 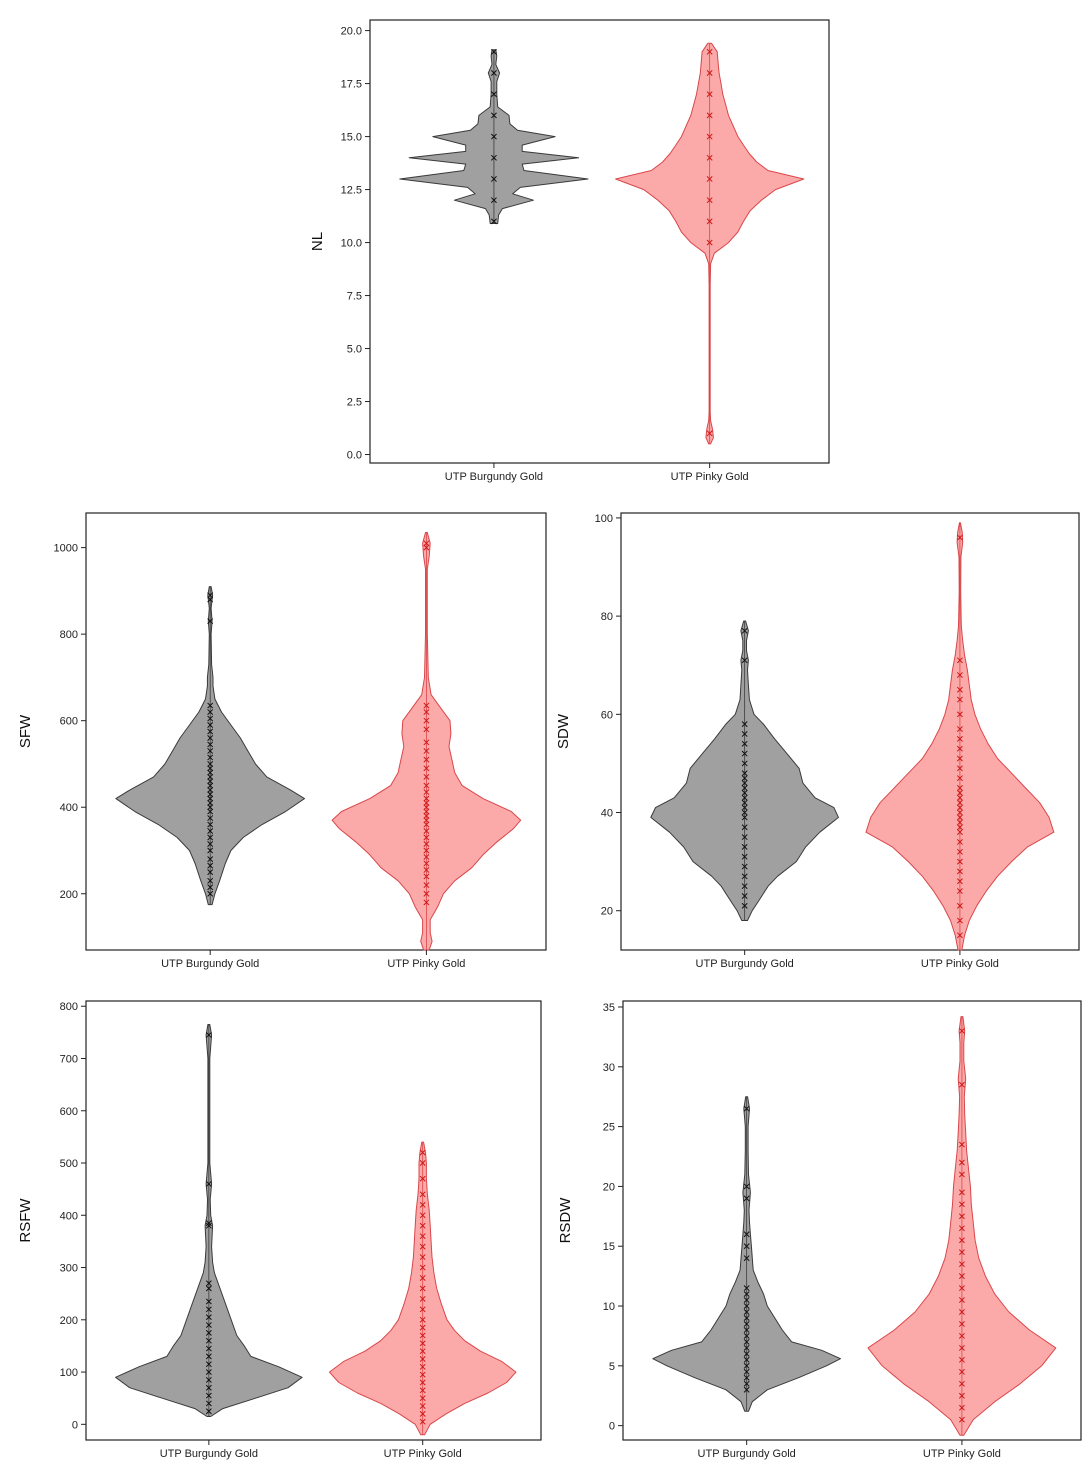 I want to click on y-axis-title: SDW, so click(x=563, y=731).